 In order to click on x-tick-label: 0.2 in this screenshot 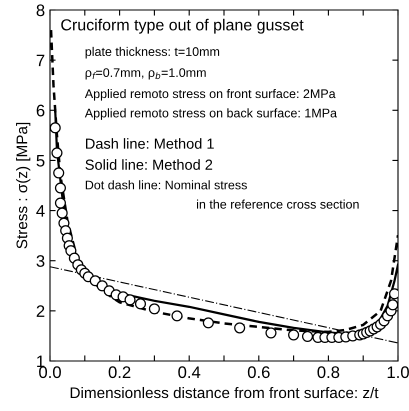, I will do `click(119, 372)`.